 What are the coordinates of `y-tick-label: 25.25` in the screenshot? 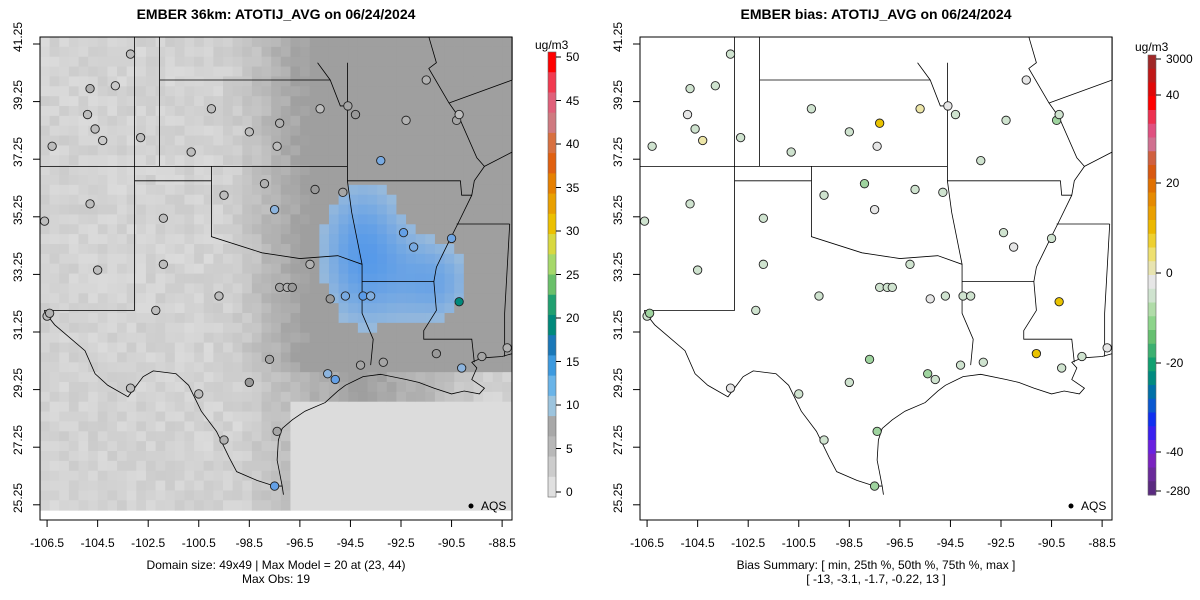 It's located at (18, 497).